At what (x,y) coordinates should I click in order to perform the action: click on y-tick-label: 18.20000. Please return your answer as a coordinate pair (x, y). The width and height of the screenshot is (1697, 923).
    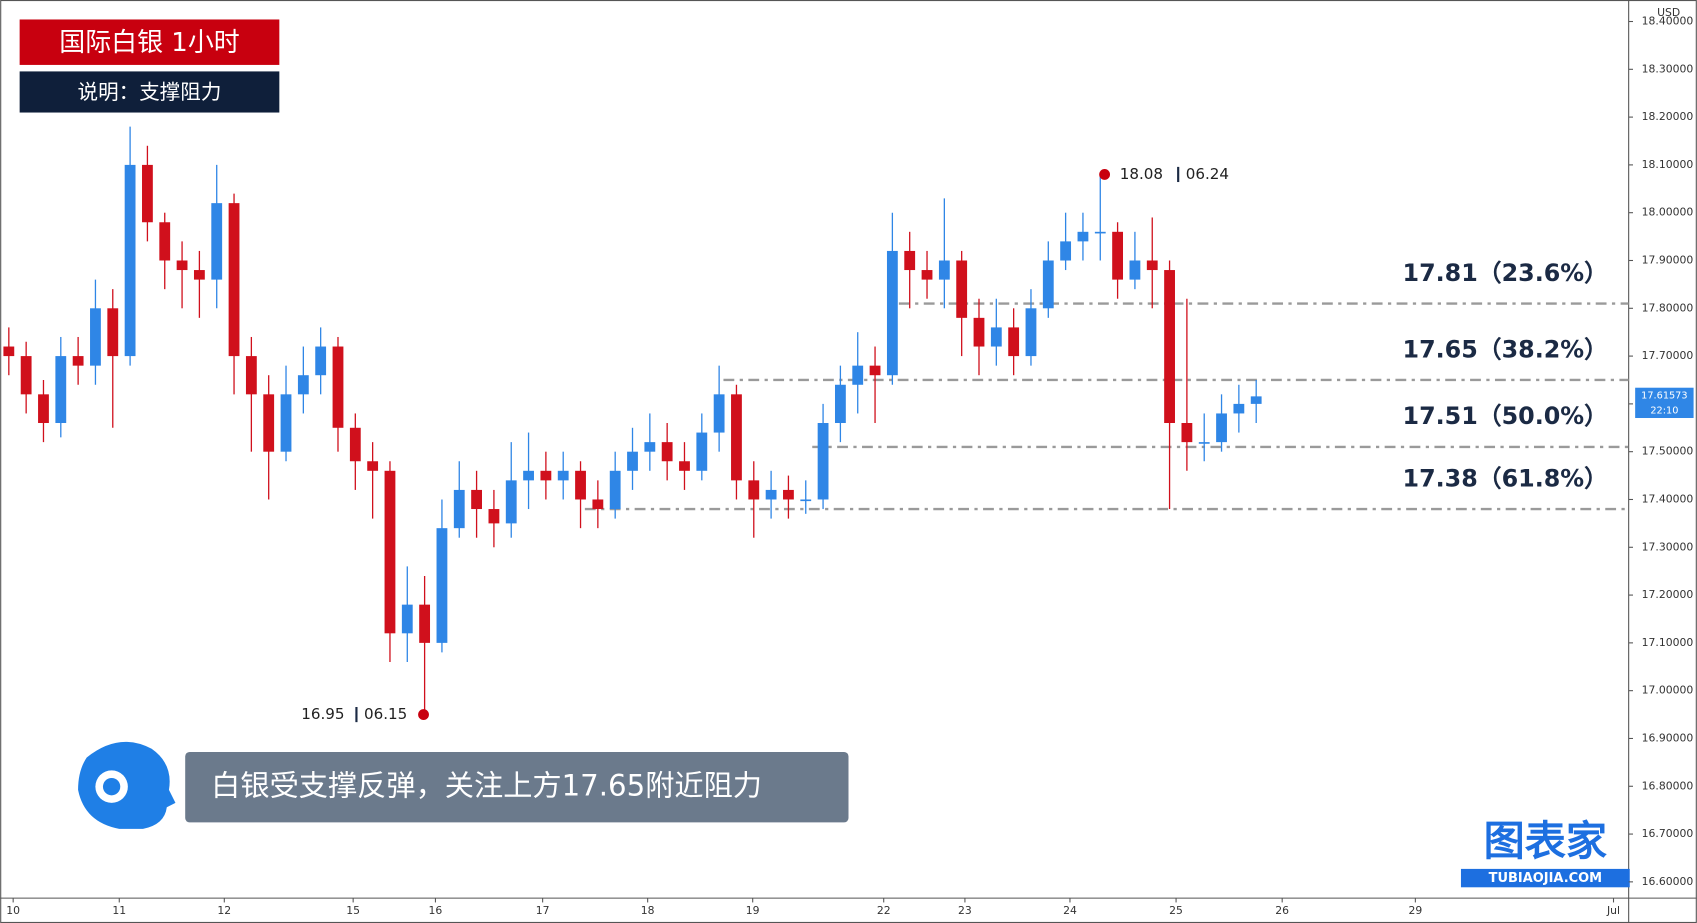
    Looking at the image, I should click on (1668, 116).